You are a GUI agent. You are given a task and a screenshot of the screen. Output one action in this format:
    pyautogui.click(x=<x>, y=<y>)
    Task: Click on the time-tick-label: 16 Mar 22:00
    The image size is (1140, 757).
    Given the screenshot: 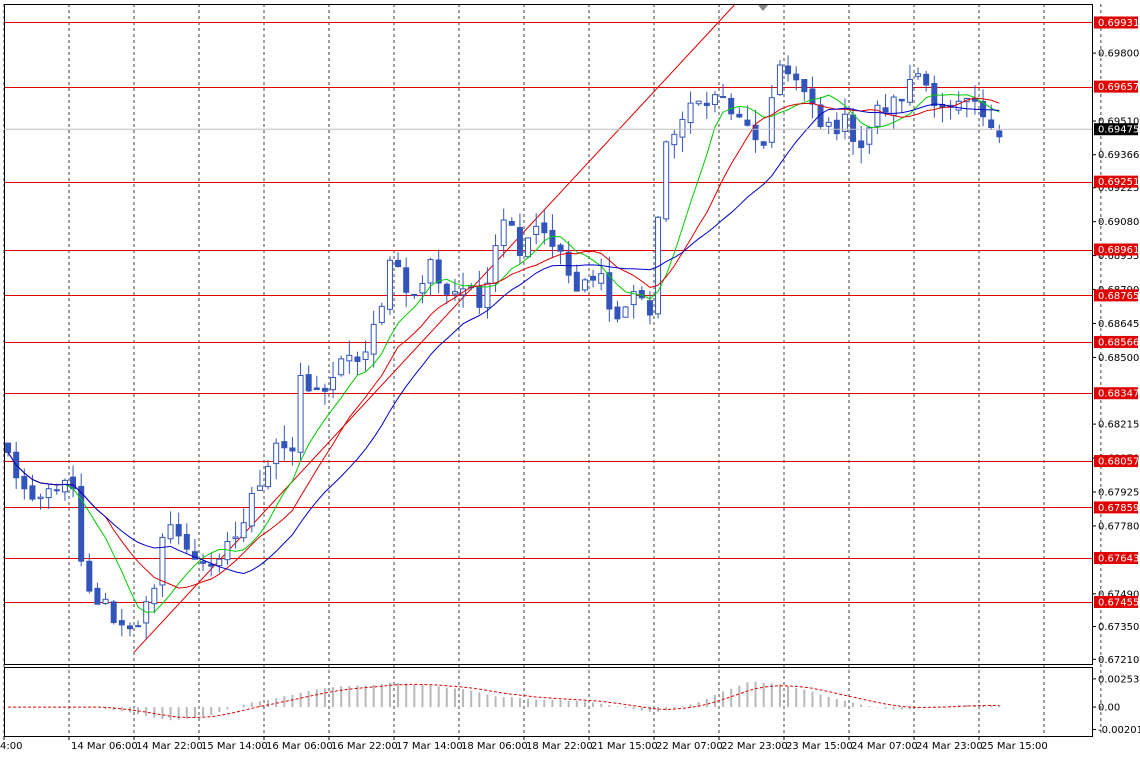 What is the action you would take?
    pyautogui.click(x=364, y=746)
    